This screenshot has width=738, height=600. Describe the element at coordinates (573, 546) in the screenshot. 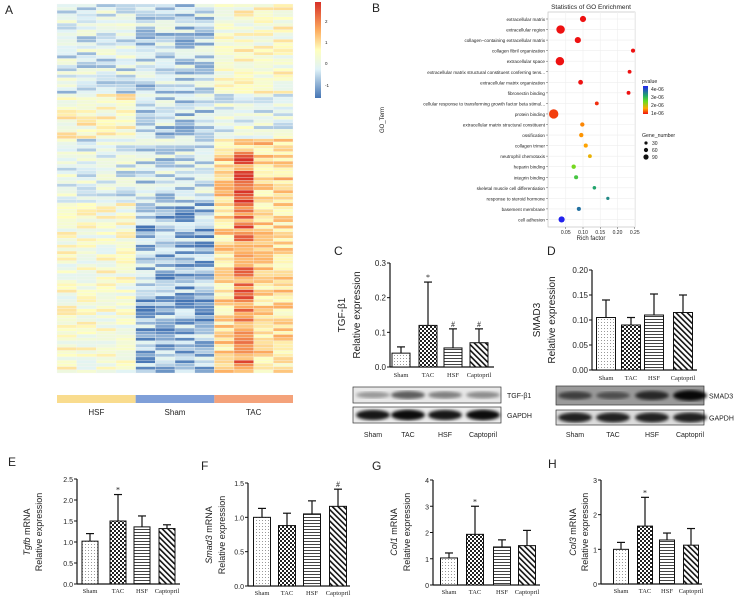

I see `gene-name: Col3` at that location.